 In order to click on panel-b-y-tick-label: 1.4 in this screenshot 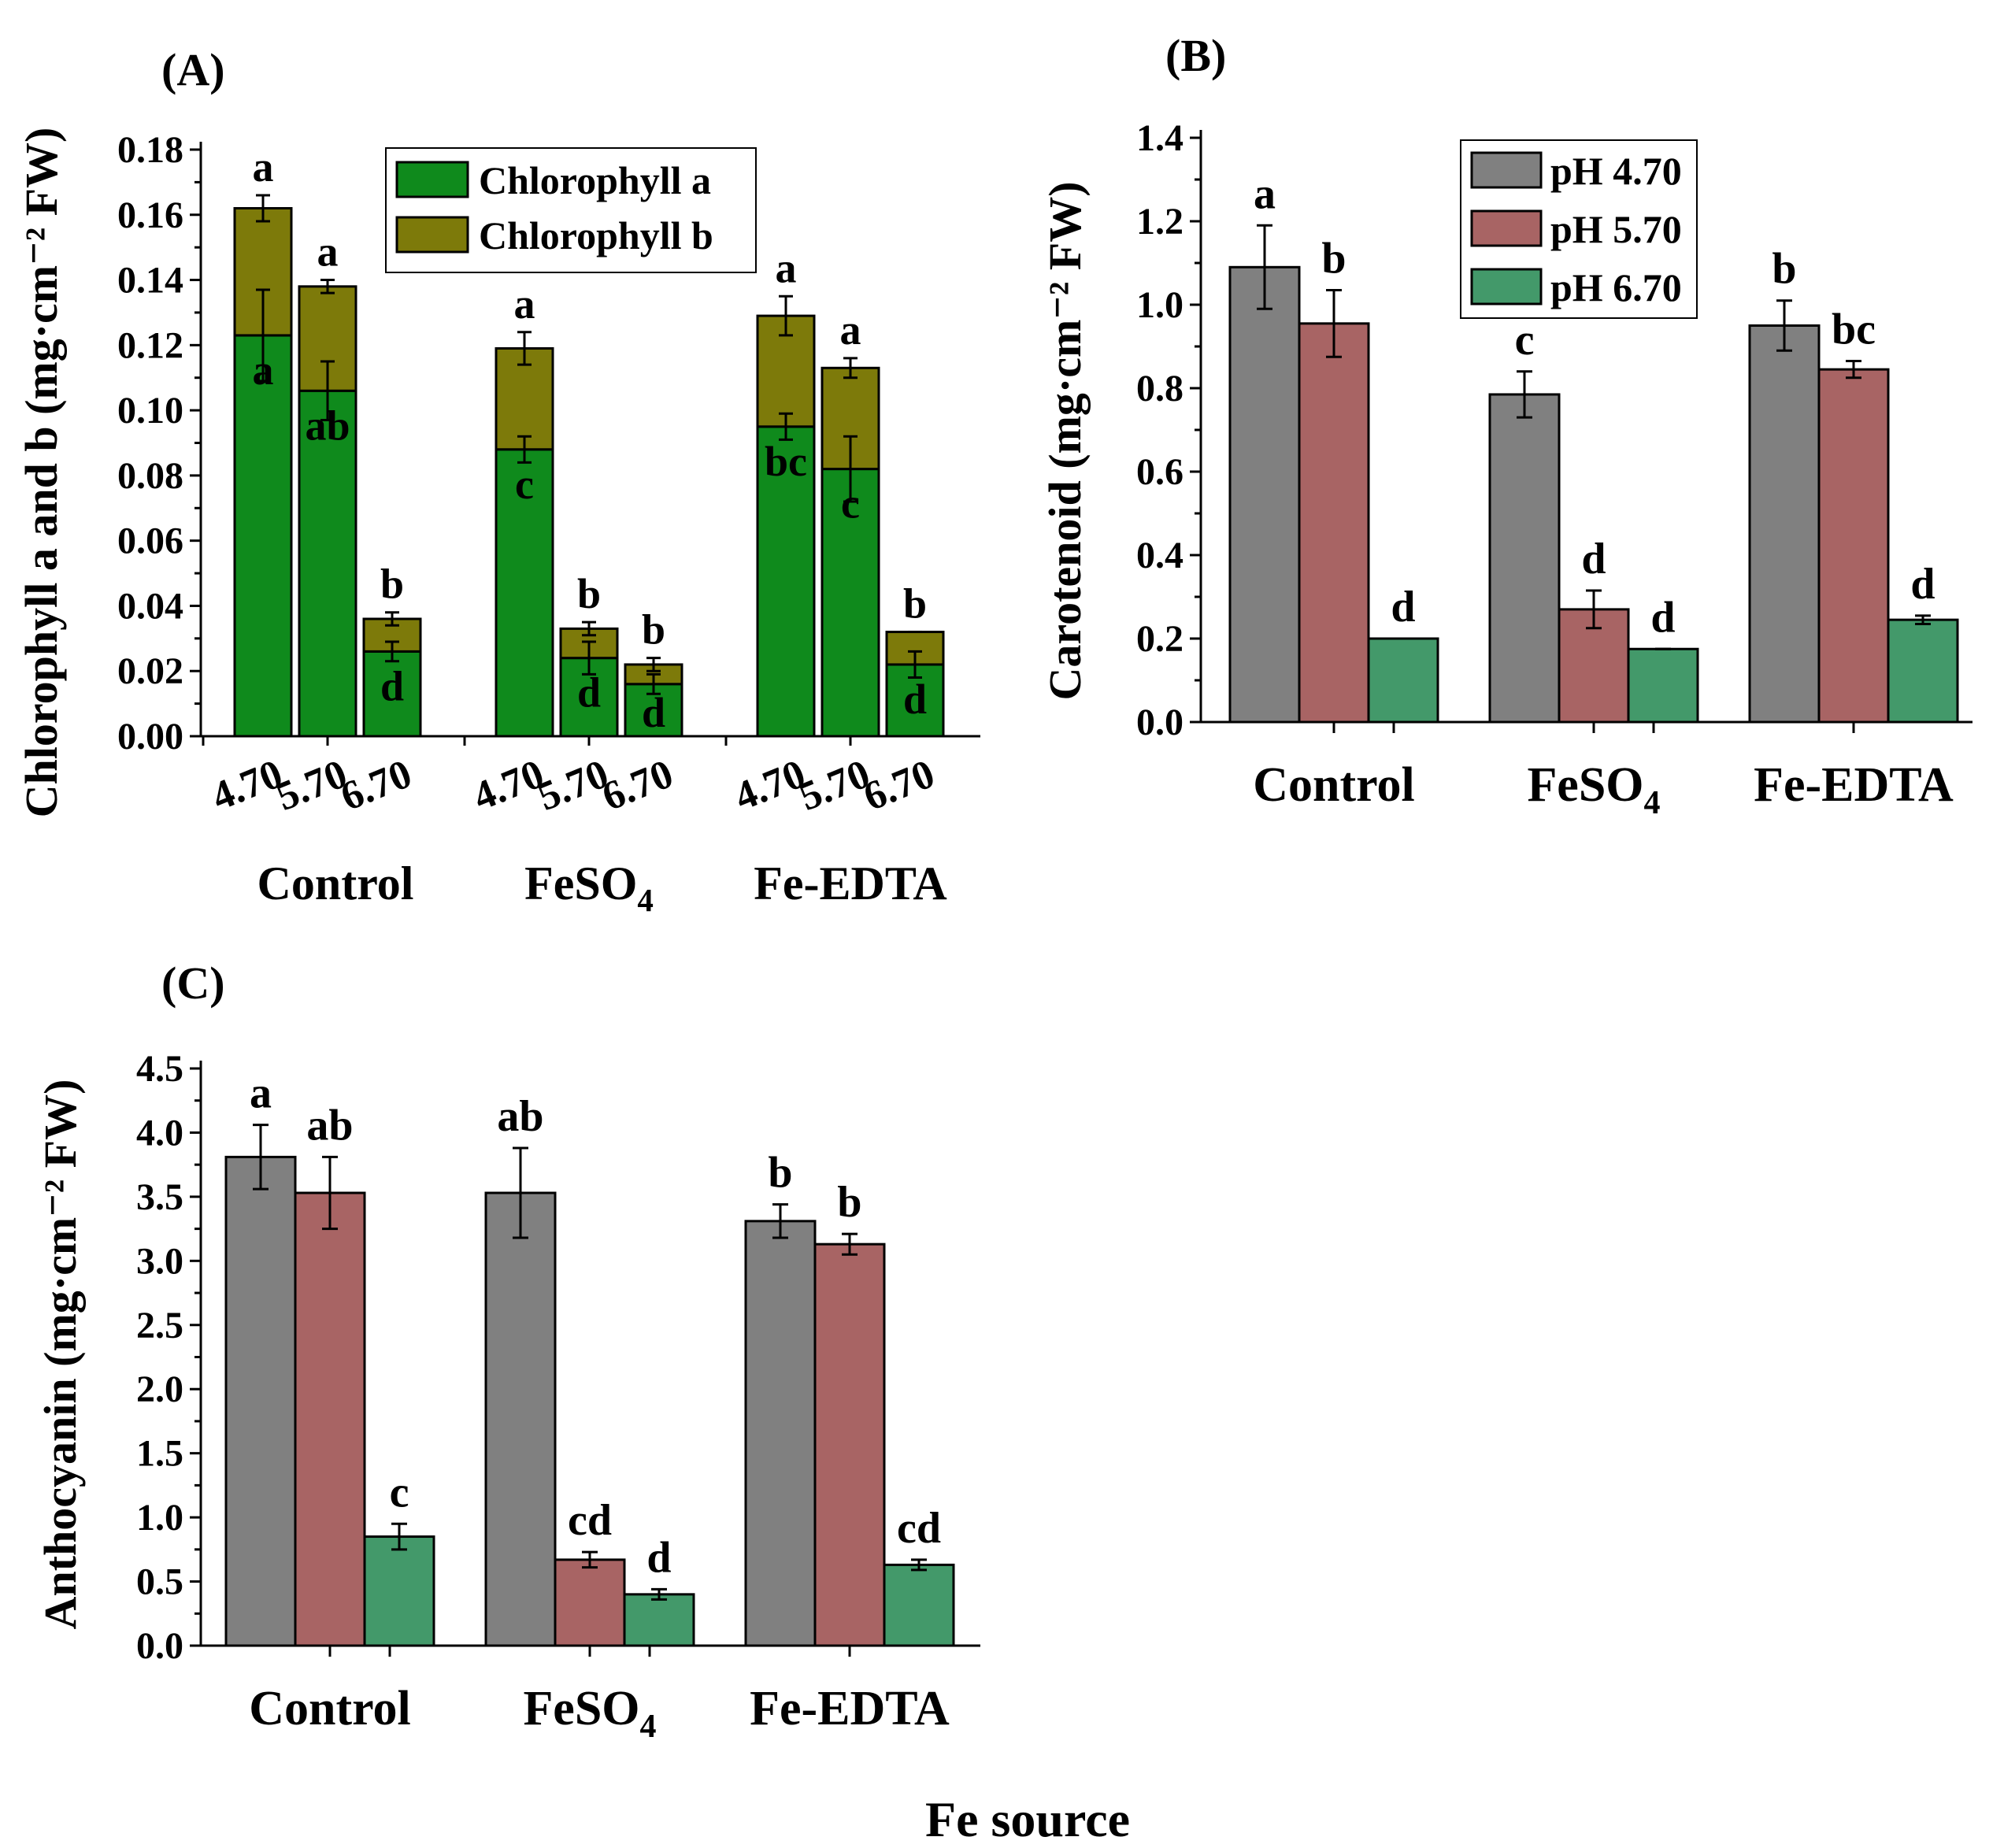, I will do `click(1160, 138)`.